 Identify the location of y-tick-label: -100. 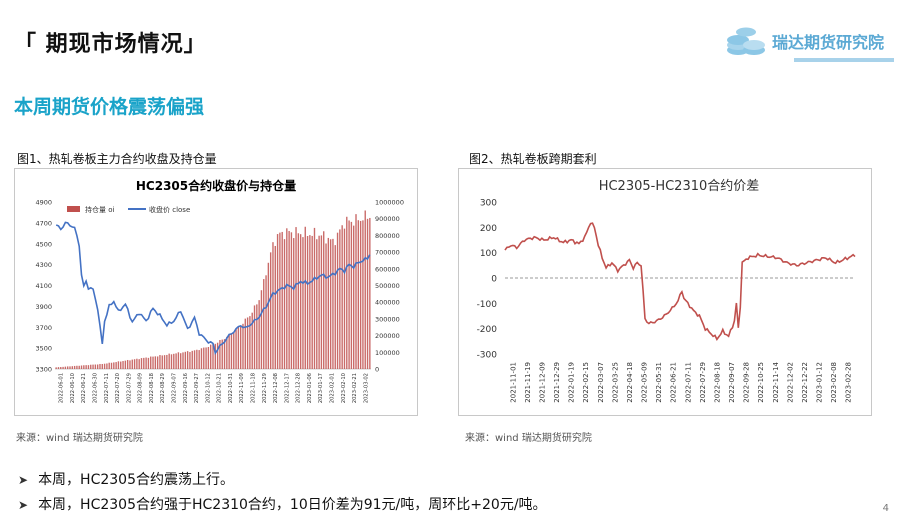
(487, 305).